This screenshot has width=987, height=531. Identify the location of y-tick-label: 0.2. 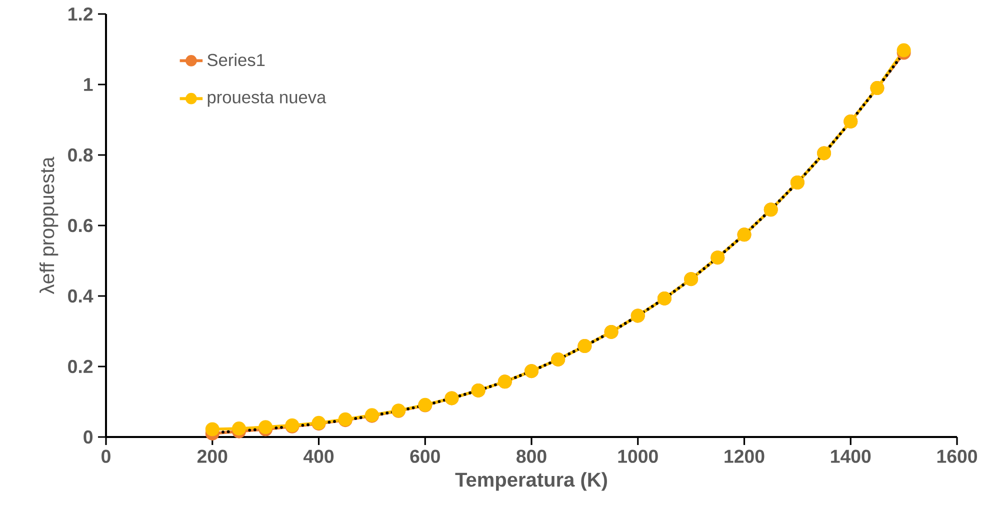
(80, 367).